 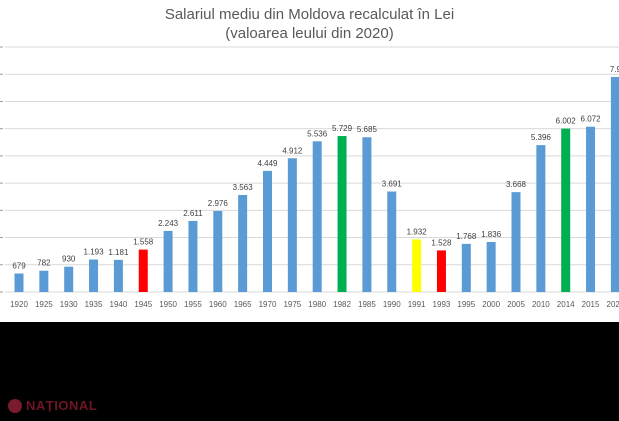 I want to click on bar-2010, so click(x=541, y=218).